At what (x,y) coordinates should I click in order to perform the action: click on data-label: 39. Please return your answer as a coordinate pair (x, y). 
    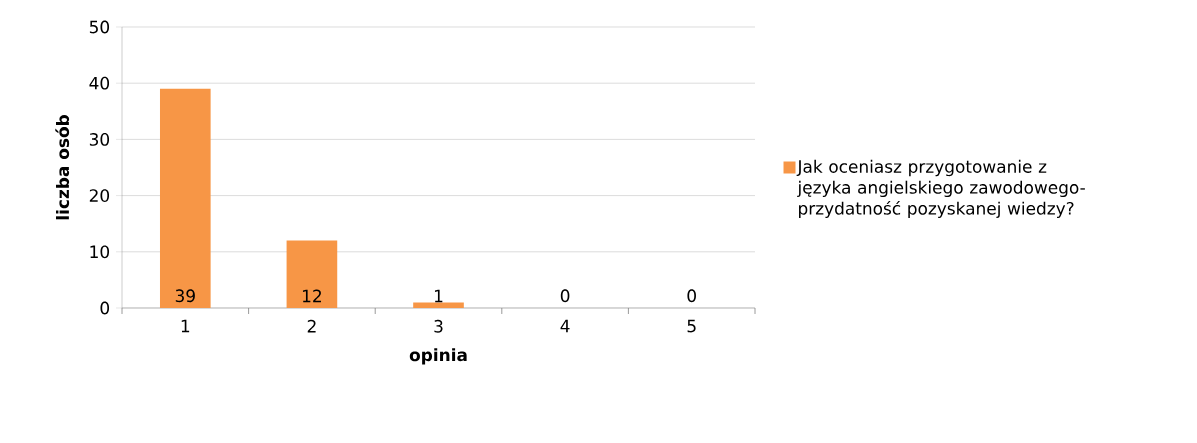
    Looking at the image, I should click on (185, 296).